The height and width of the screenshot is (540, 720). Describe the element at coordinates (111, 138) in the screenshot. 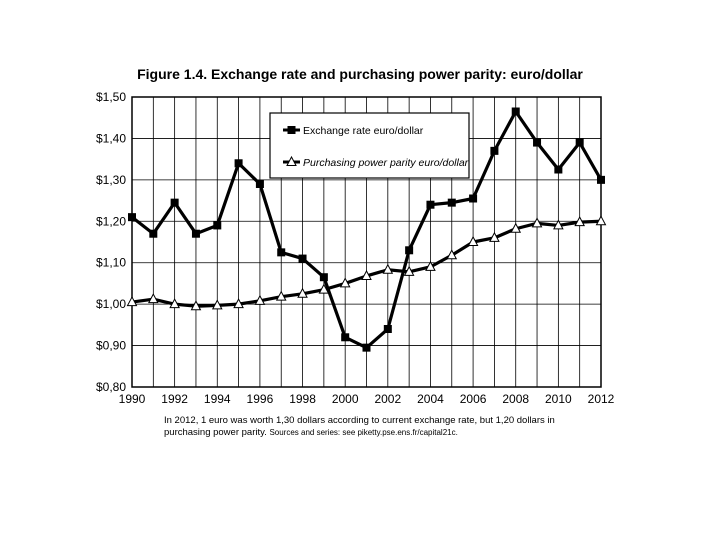

I see `y-tick-label: $1,40` at that location.